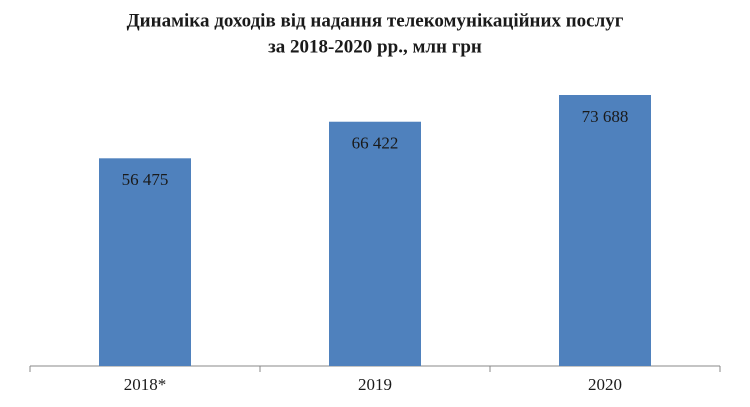 This screenshot has width=750, height=407. What do you see at coordinates (605, 116) in the screenshot?
I see `value-label: 73 688` at bounding box center [605, 116].